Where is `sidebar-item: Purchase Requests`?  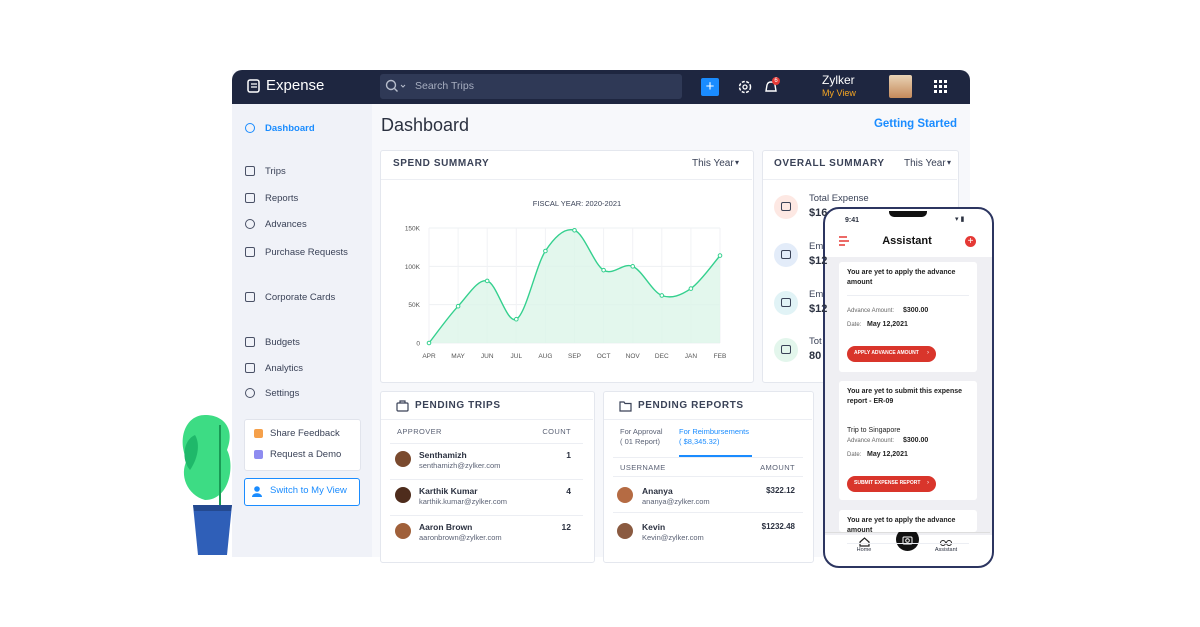
sidebar-item: Purchase Requests is located at coordinates (306, 252).